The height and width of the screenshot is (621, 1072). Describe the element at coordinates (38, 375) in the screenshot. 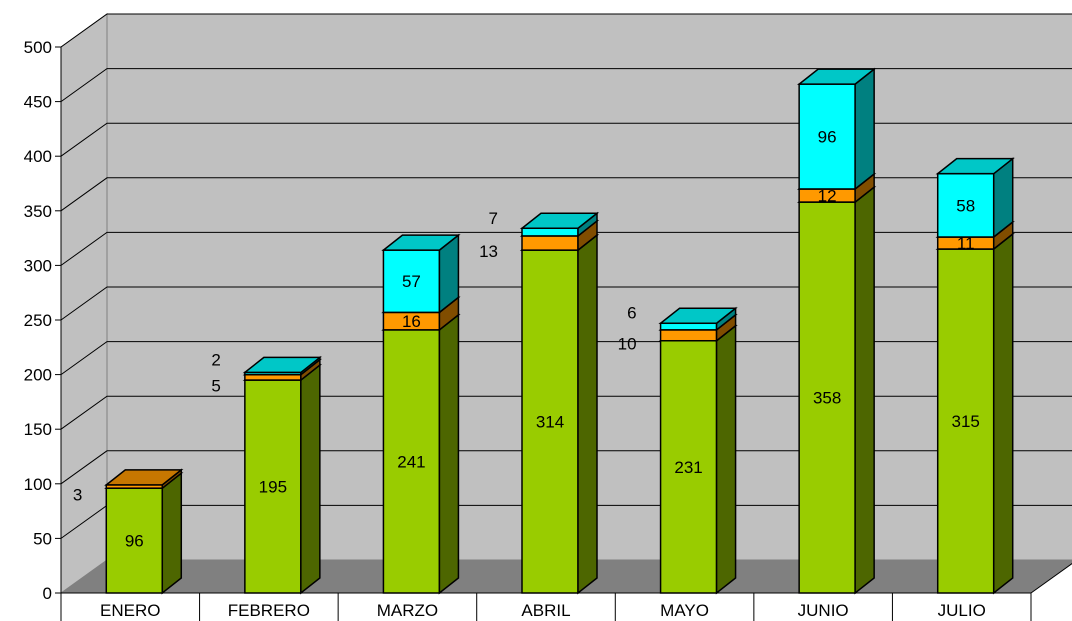

I see `y-tick-label: 200` at that location.